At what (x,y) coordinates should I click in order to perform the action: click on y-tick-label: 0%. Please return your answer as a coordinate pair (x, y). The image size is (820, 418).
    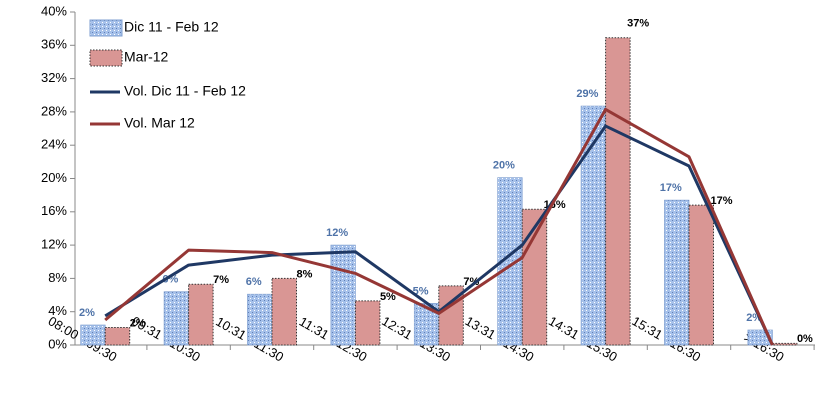
    Looking at the image, I should click on (57, 343).